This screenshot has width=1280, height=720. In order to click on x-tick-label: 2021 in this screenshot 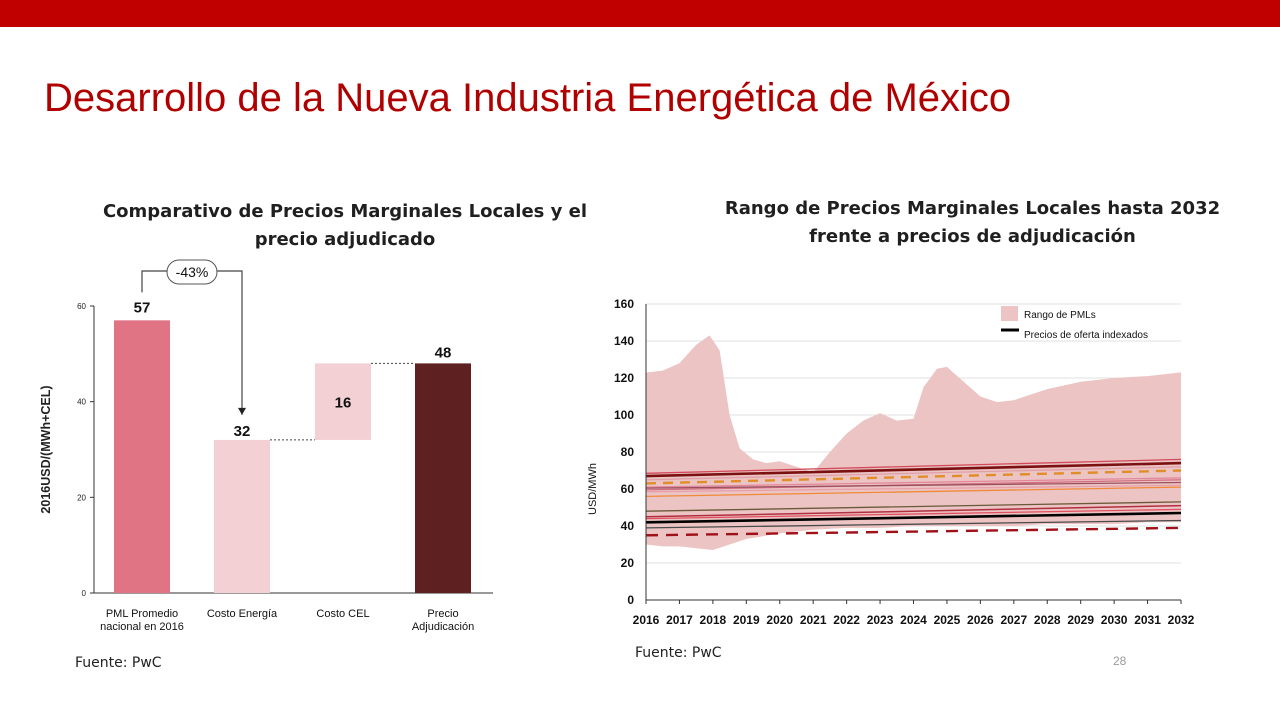, I will do `click(813, 620)`.